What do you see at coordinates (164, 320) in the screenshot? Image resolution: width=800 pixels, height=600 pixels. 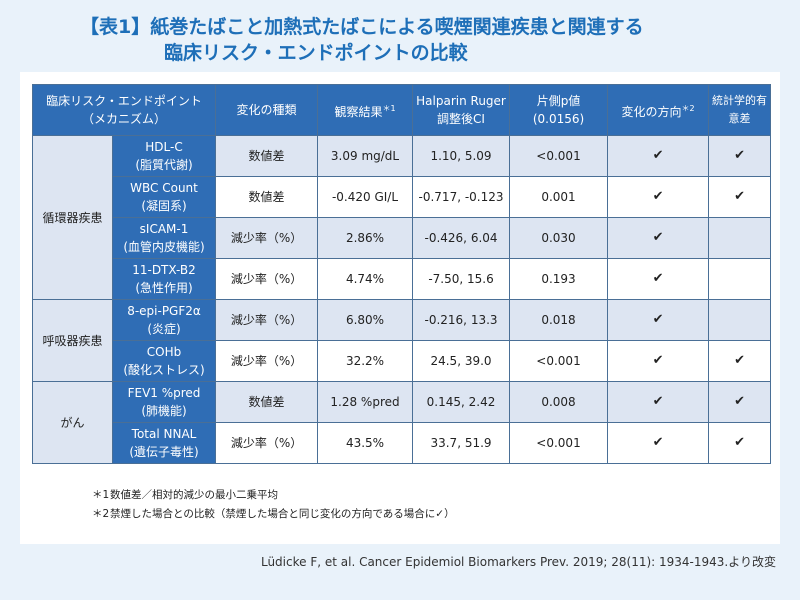 I see `endpoint-cell: 8-epi-PGF2α (炎症)` at bounding box center [164, 320].